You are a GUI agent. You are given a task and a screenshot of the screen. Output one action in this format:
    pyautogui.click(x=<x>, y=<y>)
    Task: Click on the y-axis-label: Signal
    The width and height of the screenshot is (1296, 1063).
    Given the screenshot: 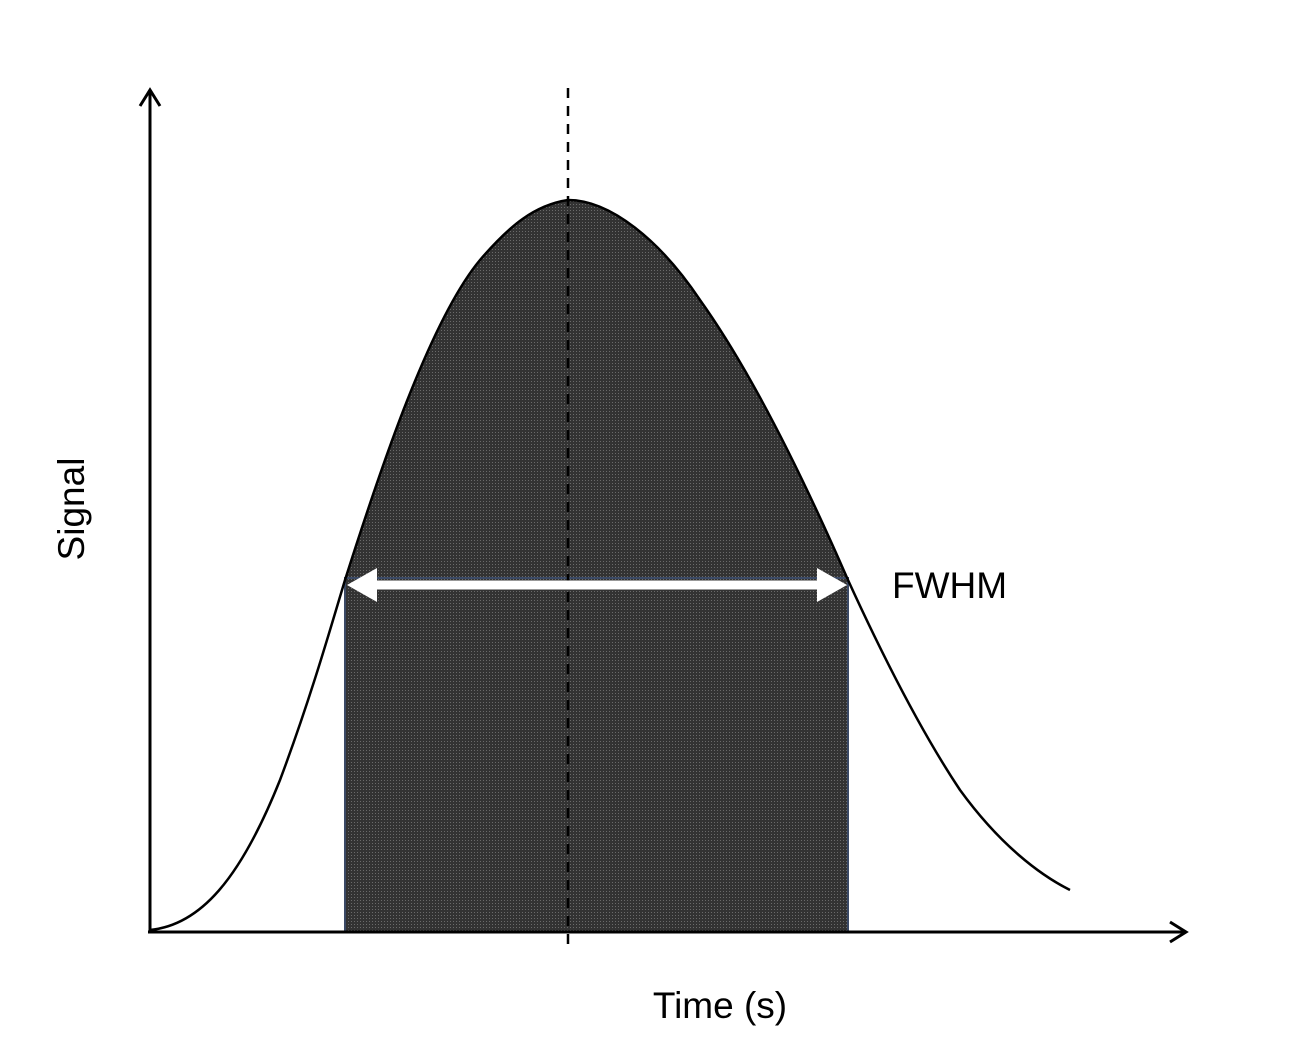 What is the action you would take?
    pyautogui.click(x=71, y=509)
    